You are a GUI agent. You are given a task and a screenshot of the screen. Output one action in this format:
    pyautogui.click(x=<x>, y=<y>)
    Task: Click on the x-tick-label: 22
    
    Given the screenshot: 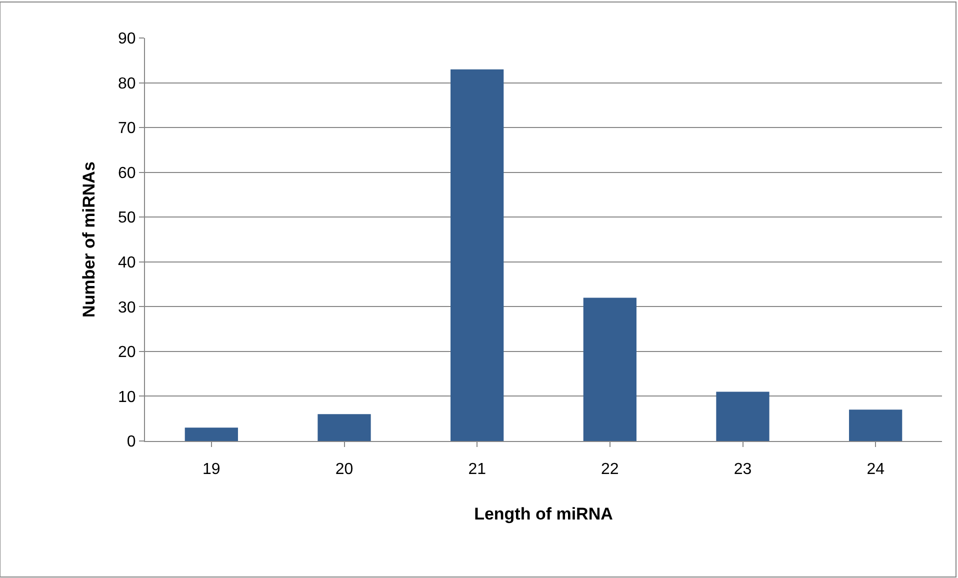 What is the action you would take?
    pyautogui.click(x=610, y=469)
    